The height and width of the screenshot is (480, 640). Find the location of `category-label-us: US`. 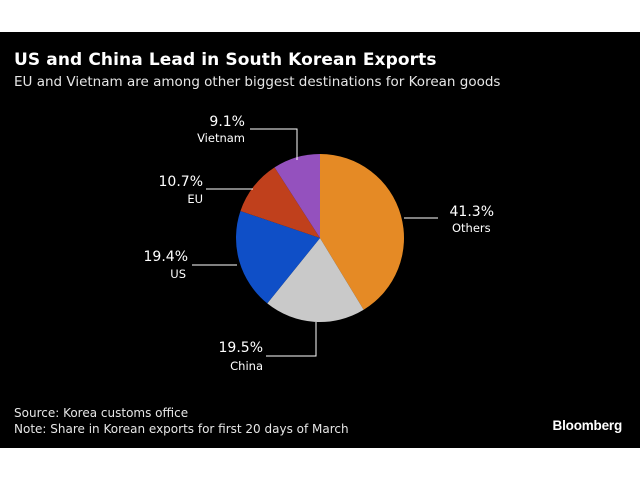

category-label-us: US is located at coordinates (178, 274).